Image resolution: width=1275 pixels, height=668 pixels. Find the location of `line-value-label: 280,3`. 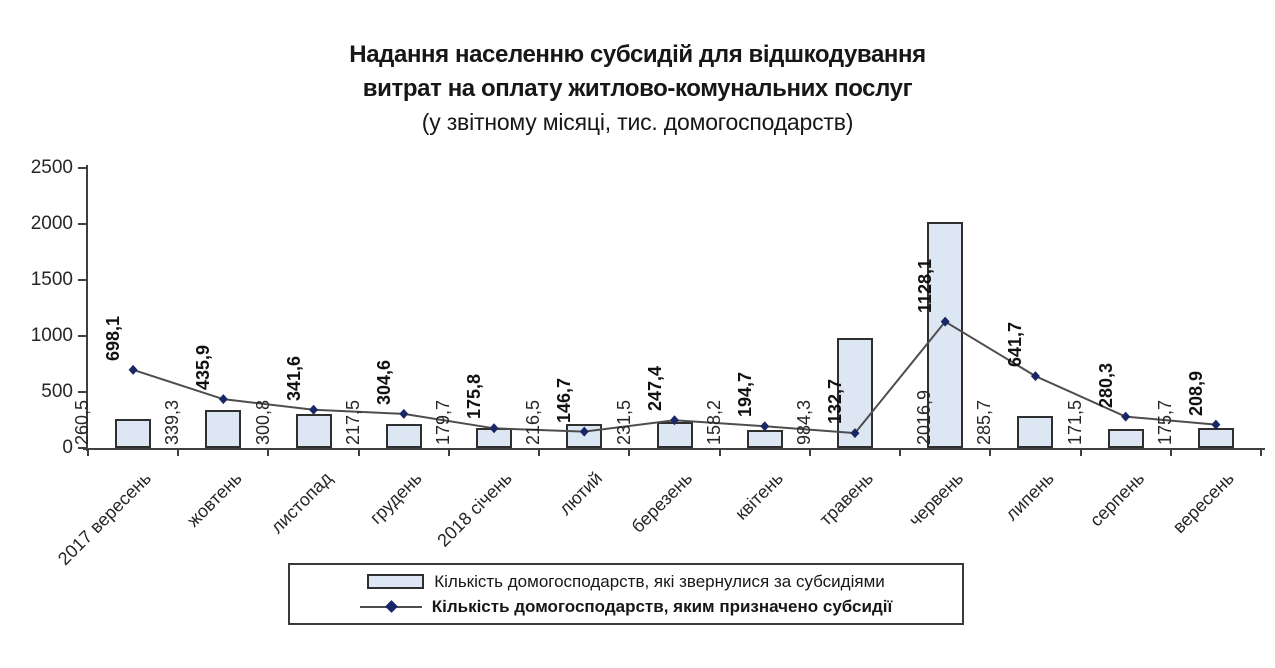

line-value-label: 280,3 is located at coordinates (1105, 385).